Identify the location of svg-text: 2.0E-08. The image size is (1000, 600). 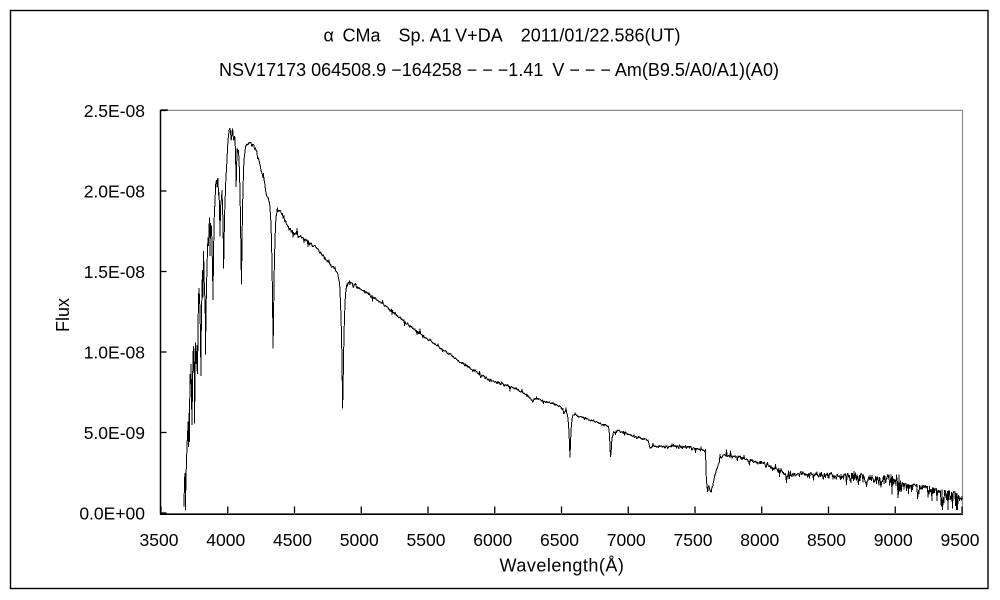
(114, 191).